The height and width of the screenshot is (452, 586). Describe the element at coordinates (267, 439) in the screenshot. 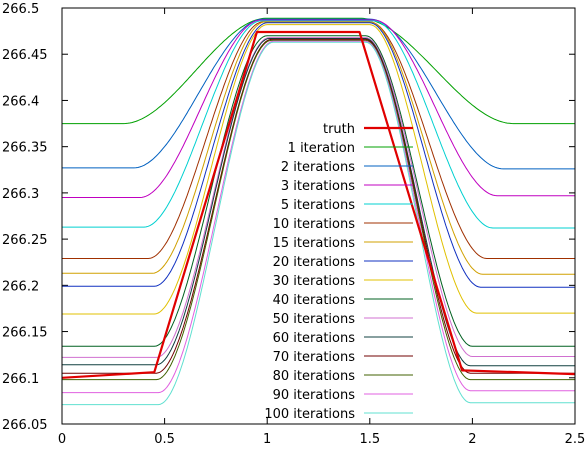

I see `x-tick-label: 1` at that location.